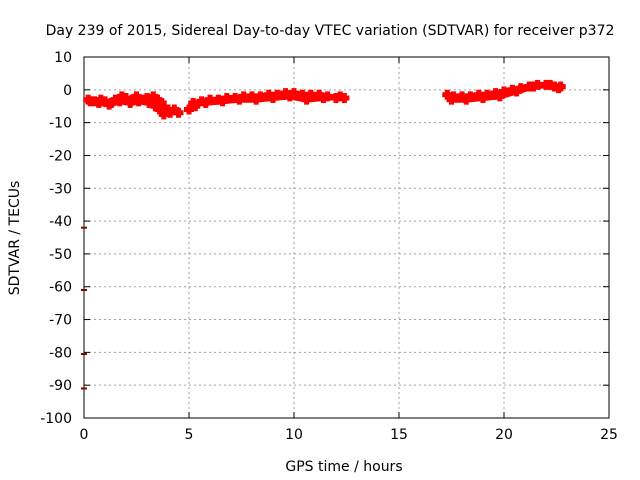 This screenshot has width=640, height=480. Describe the element at coordinates (15, 238) in the screenshot. I see `y-axis-label: SDTVAR / TECUs` at that location.